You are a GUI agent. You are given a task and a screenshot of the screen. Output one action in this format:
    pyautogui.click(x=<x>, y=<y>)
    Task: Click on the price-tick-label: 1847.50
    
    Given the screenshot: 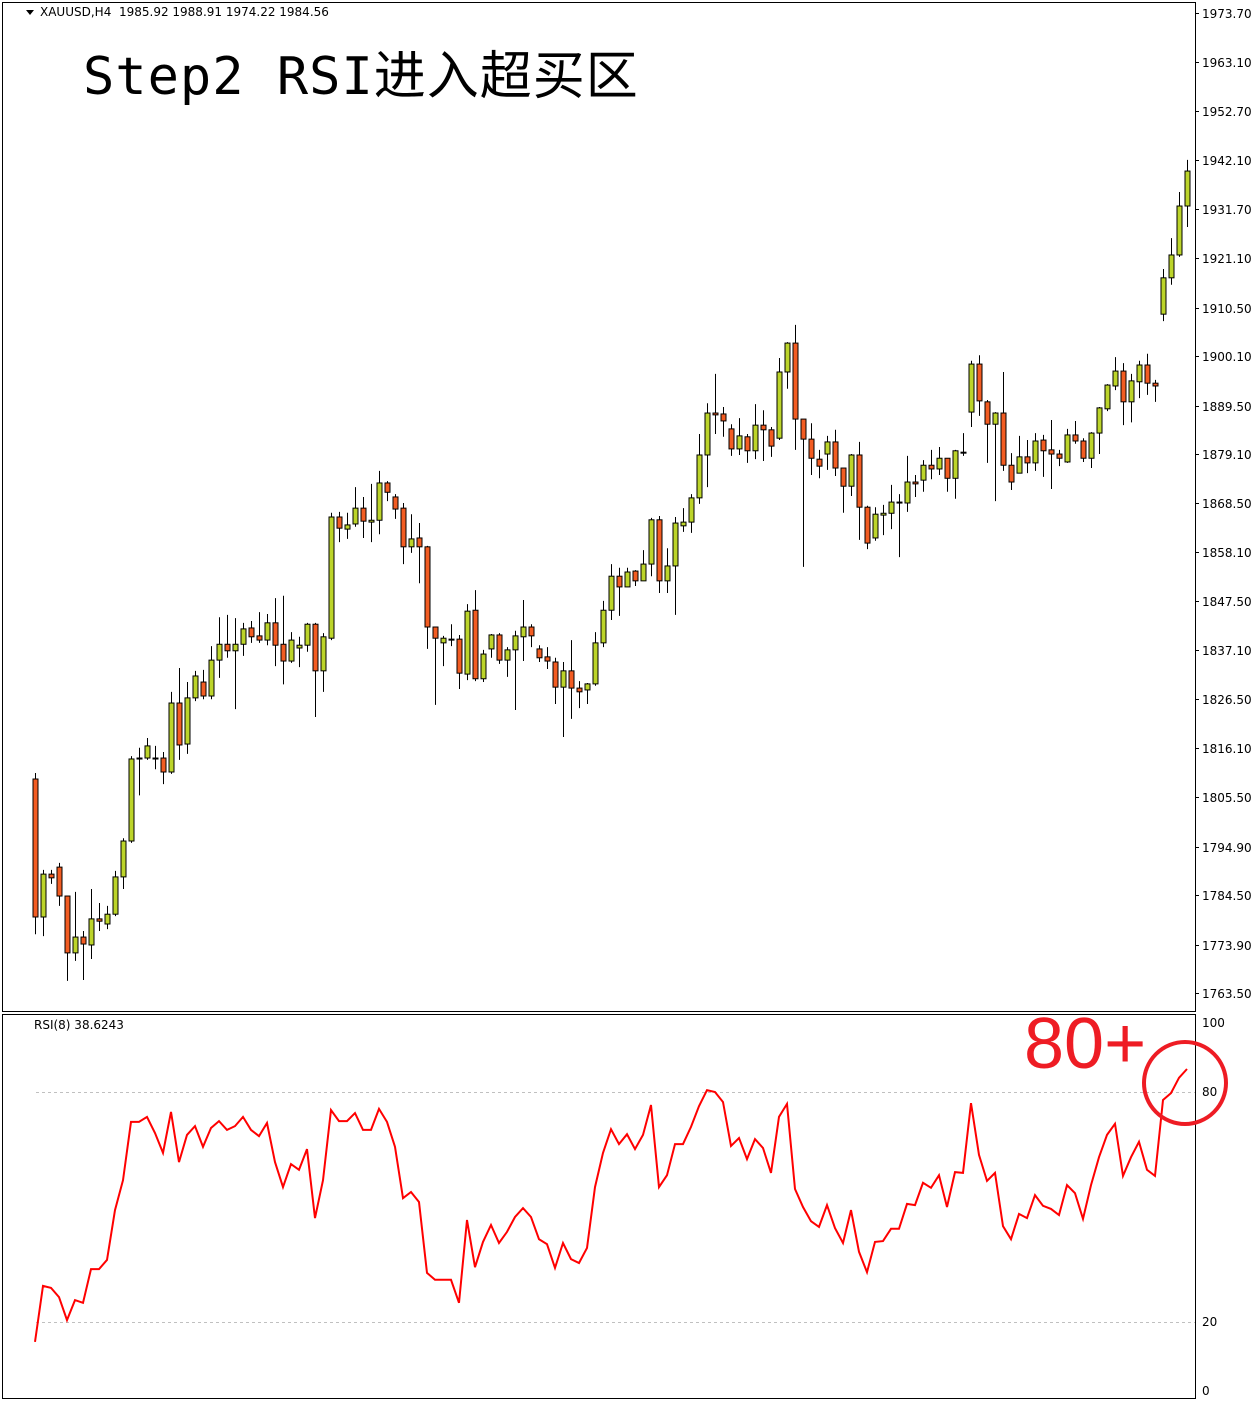 What is the action you would take?
    pyautogui.click(x=1227, y=601)
    